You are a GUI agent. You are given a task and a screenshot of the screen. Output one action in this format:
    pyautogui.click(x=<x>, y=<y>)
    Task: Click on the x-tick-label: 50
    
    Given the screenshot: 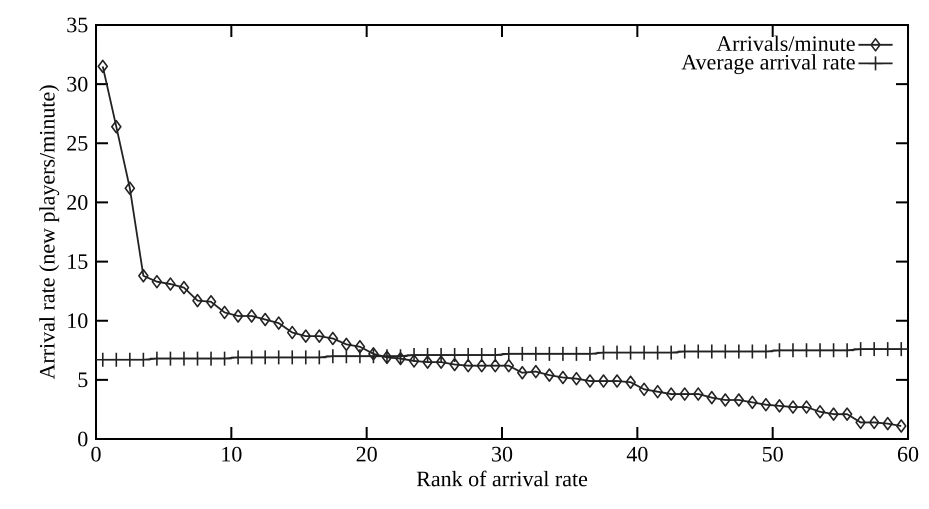 What is the action you would take?
    pyautogui.click(x=772, y=454)
    